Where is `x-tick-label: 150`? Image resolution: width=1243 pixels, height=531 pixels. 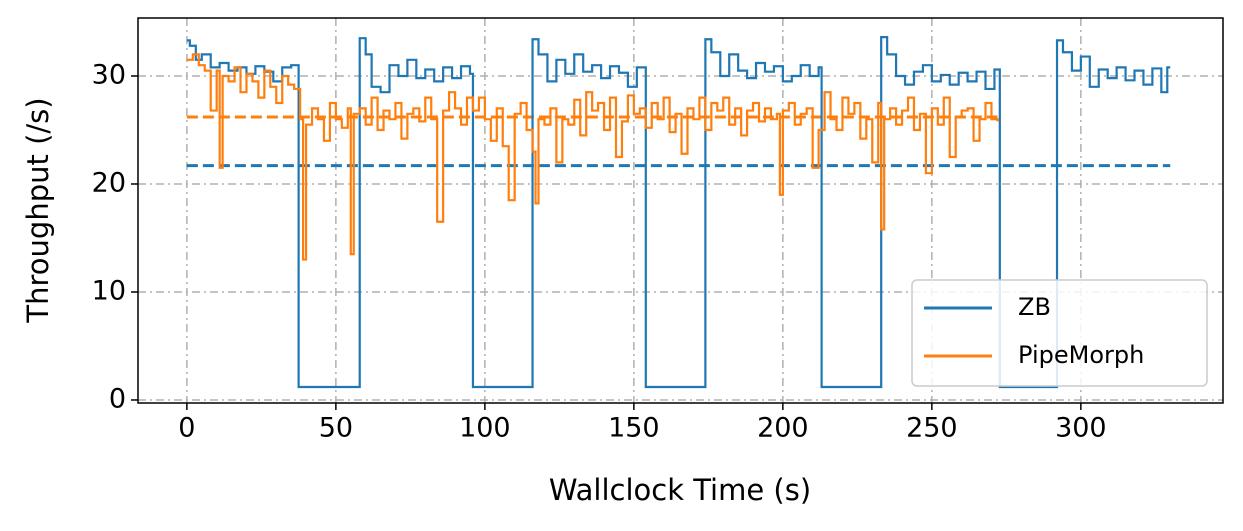
x-tick-label: 150 is located at coordinates (634, 428).